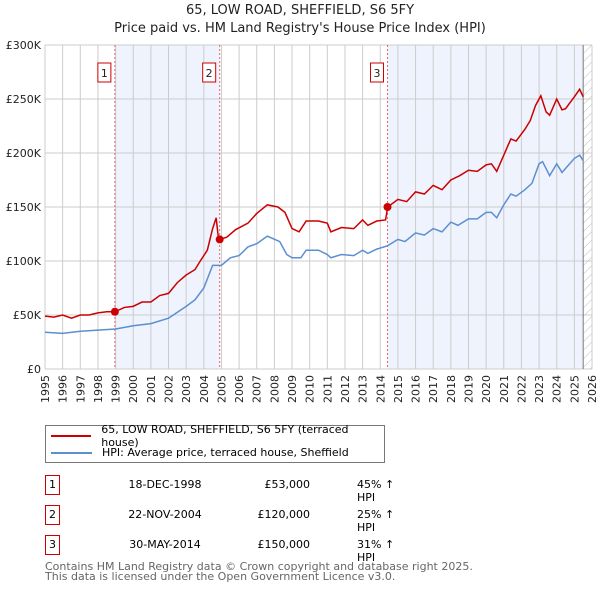 Image resolution: width=600 pixels, height=590 pixels. What do you see at coordinates (468, 389) in the screenshot?
I see `x-tick-label: 2019` at bounding box center [468, 389].